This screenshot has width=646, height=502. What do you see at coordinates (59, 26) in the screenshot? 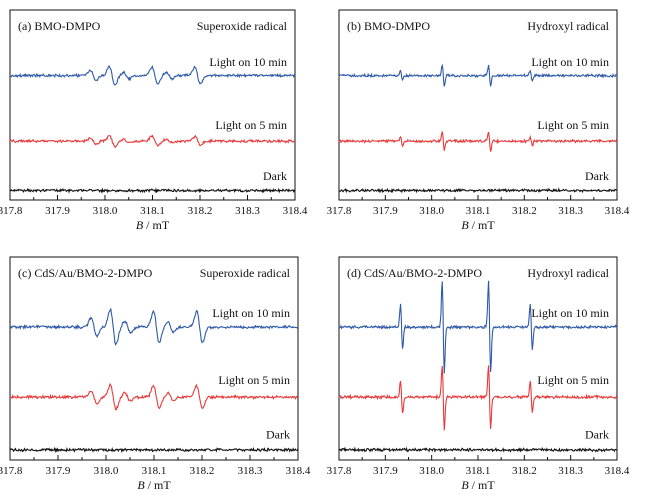
I see `panel-label: (a) BMO-DMPO` at bounding box center [59, 26].